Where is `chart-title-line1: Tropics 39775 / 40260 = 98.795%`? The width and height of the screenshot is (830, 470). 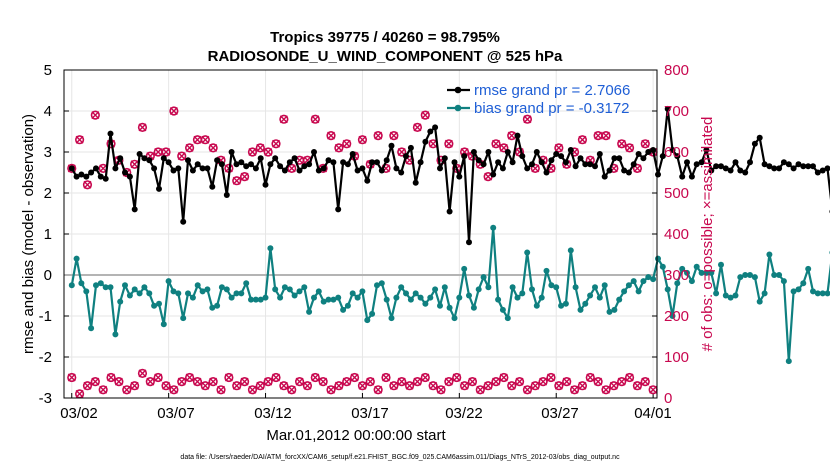
chart-title-line1: Tropics 39775 / 40260 = 98.795% is located at coordinates (385, 37).